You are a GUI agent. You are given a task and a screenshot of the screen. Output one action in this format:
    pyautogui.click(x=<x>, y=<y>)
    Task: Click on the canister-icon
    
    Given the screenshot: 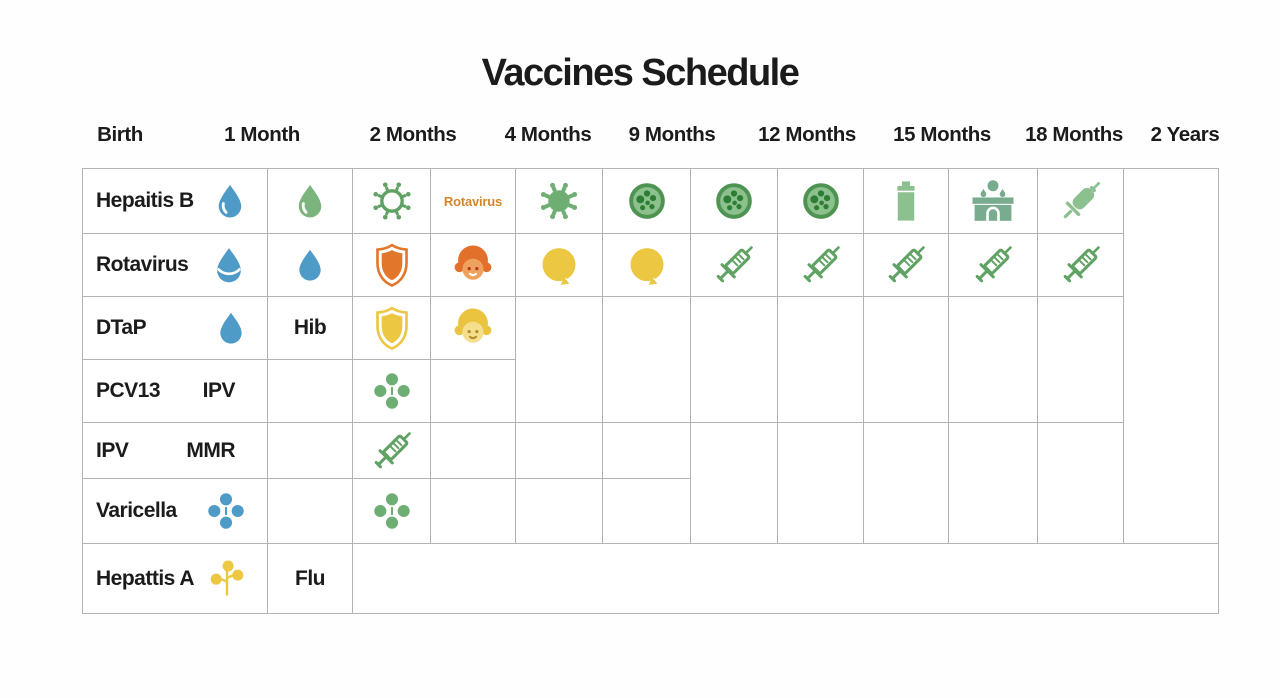 What is the action you would take?
    pyautogui.click(x=906, y=201)
    